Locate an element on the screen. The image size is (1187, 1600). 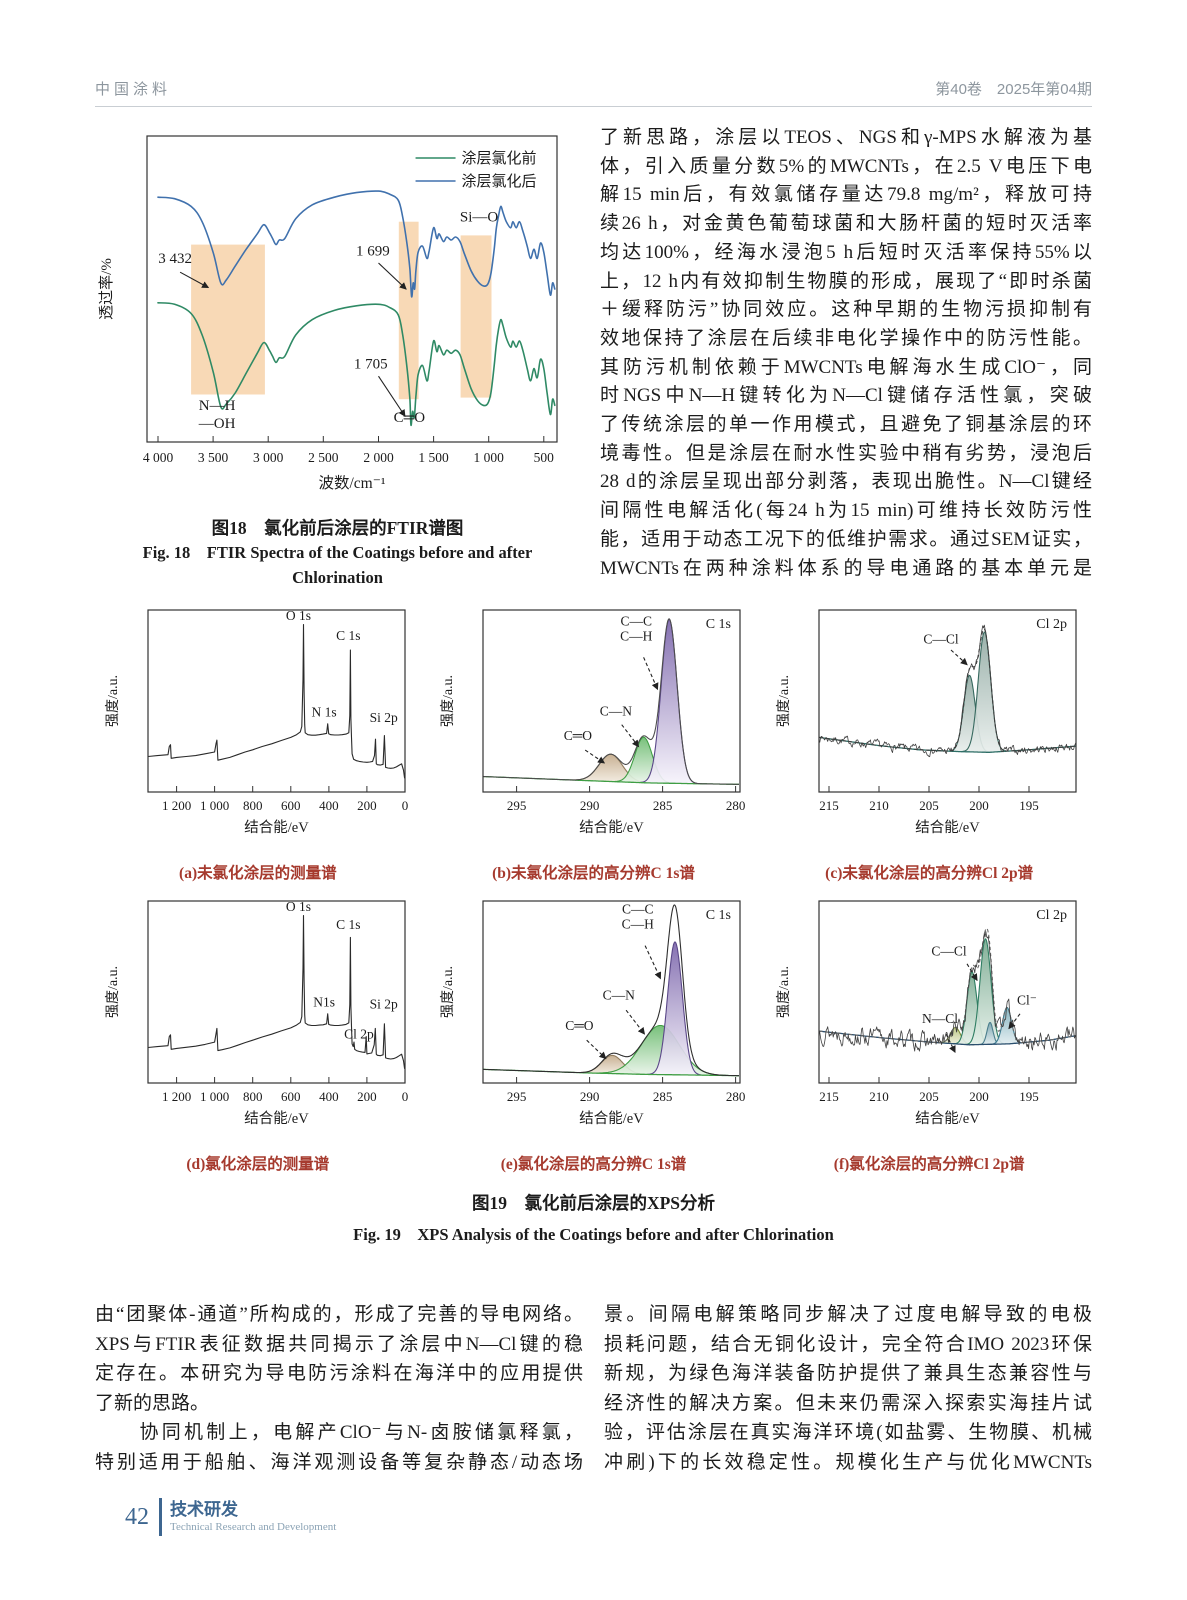
panel-caption-e: (e)氯化涂层的高分辨C 1s谱 is located at coordinates (593, 1164).